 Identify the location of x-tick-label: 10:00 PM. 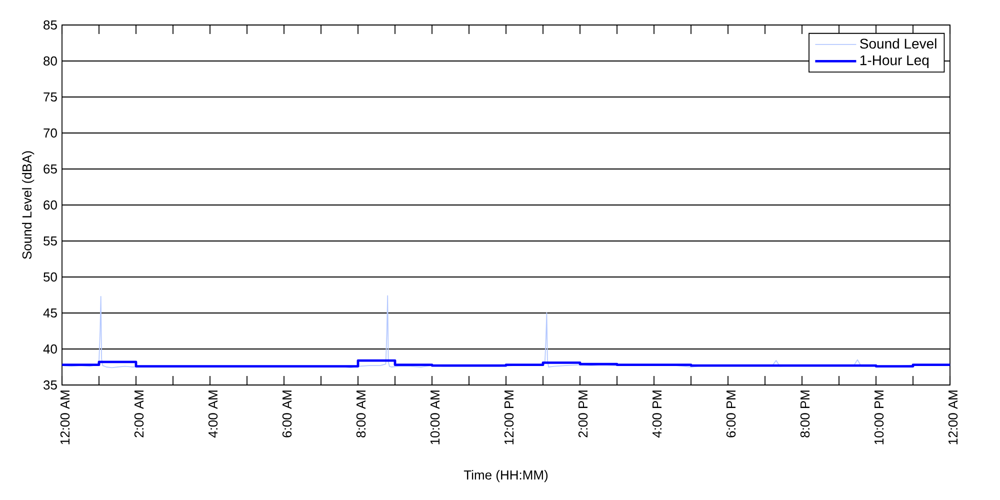
(879, 417).